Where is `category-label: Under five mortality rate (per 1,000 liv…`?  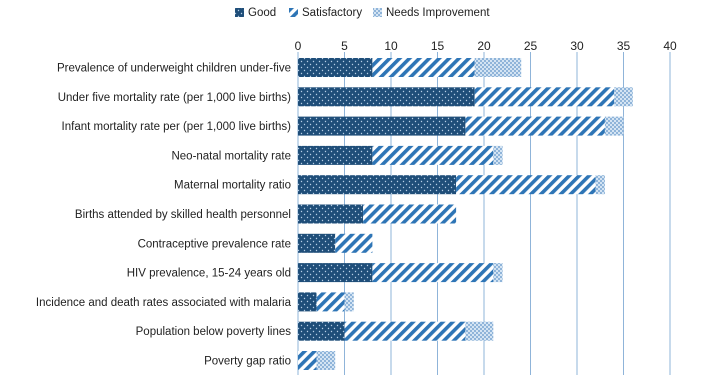 category-label: Under five mortality rate (per 1,000 liv… is located at coordinates (174, 98).